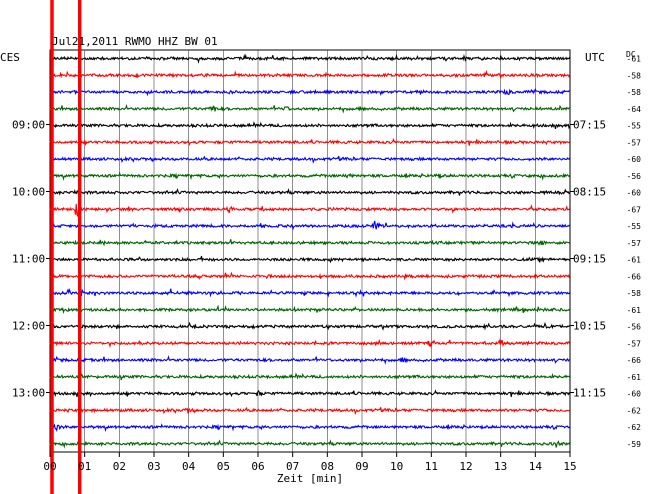 Image resolution: width=650 pixels, height=494 pixels. What do you see at coordinates (189, 466) in the screenshot?
I see `x-tick-label: 04` at bounding box center [189, 466].